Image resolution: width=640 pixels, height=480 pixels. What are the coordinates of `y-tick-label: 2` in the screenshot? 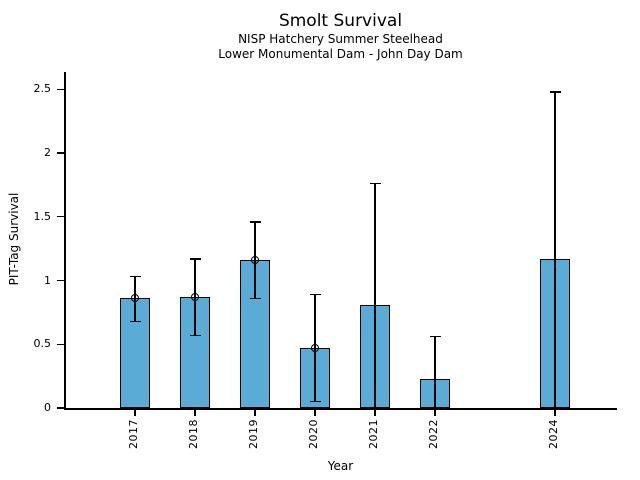 It's located at (47, 152).